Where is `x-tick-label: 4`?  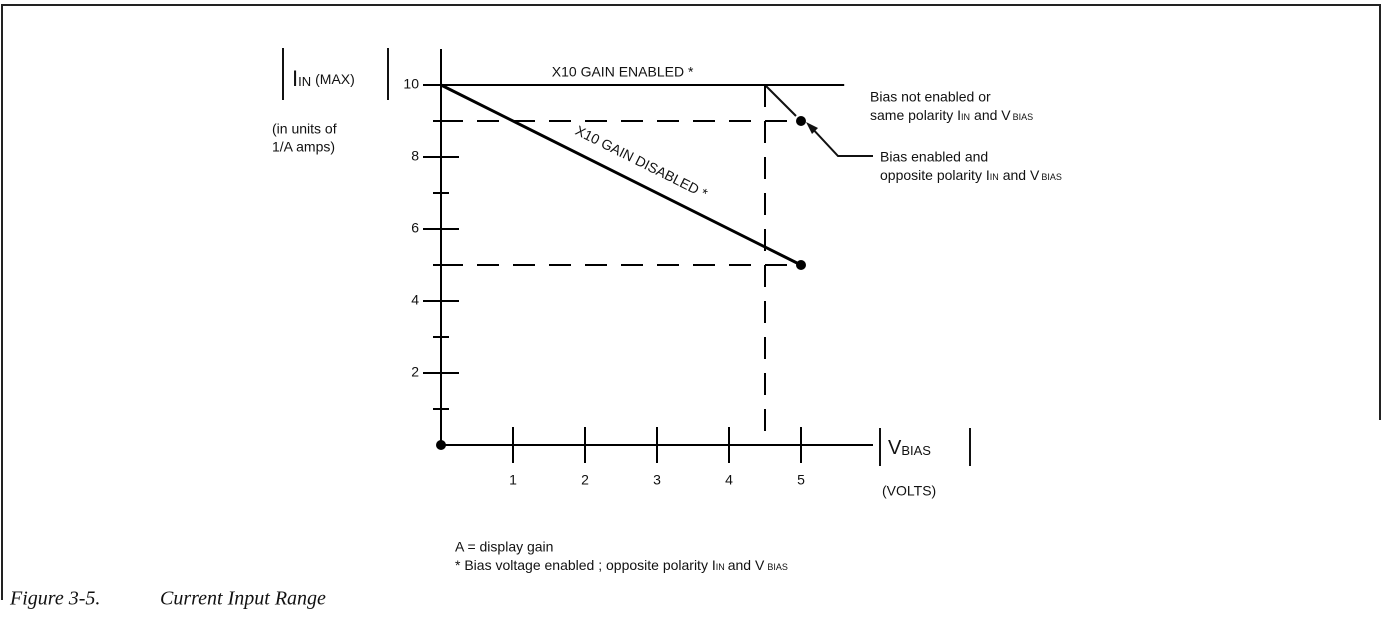 x-tick-label: 4 is located at coordinates (729, 480).